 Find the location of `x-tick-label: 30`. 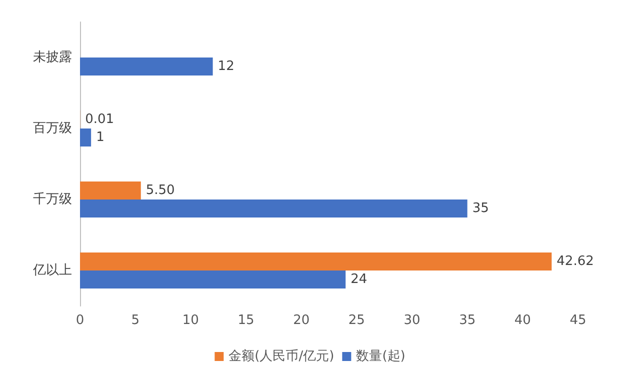

x-tick-label: 30 is located at coordinates (412, 320).